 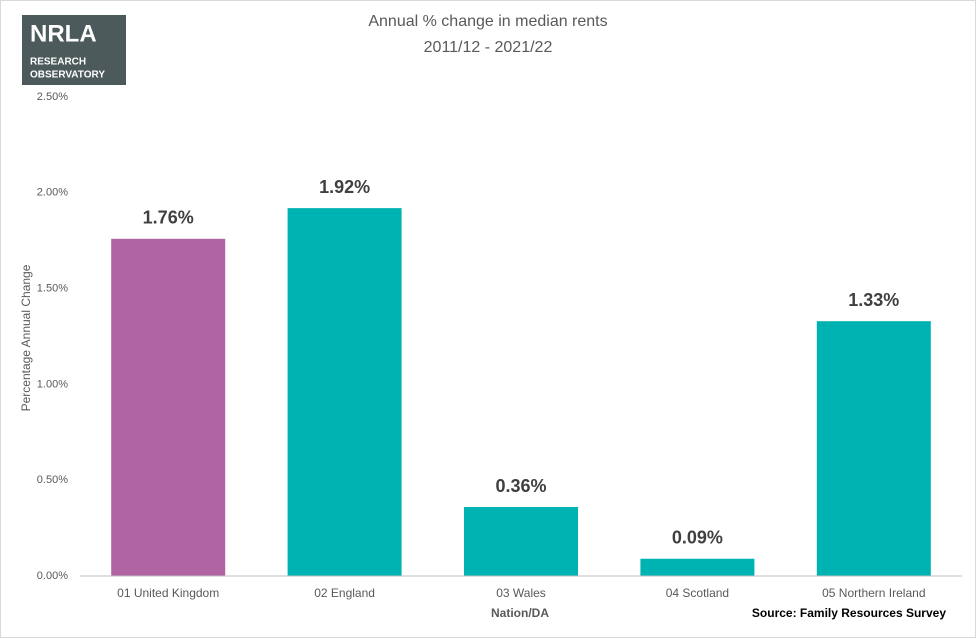 What do you see at coordinates (52, 576) in the screenshot?
I see `y-tick-label: 0.00%` at bounding box center [52, 576].